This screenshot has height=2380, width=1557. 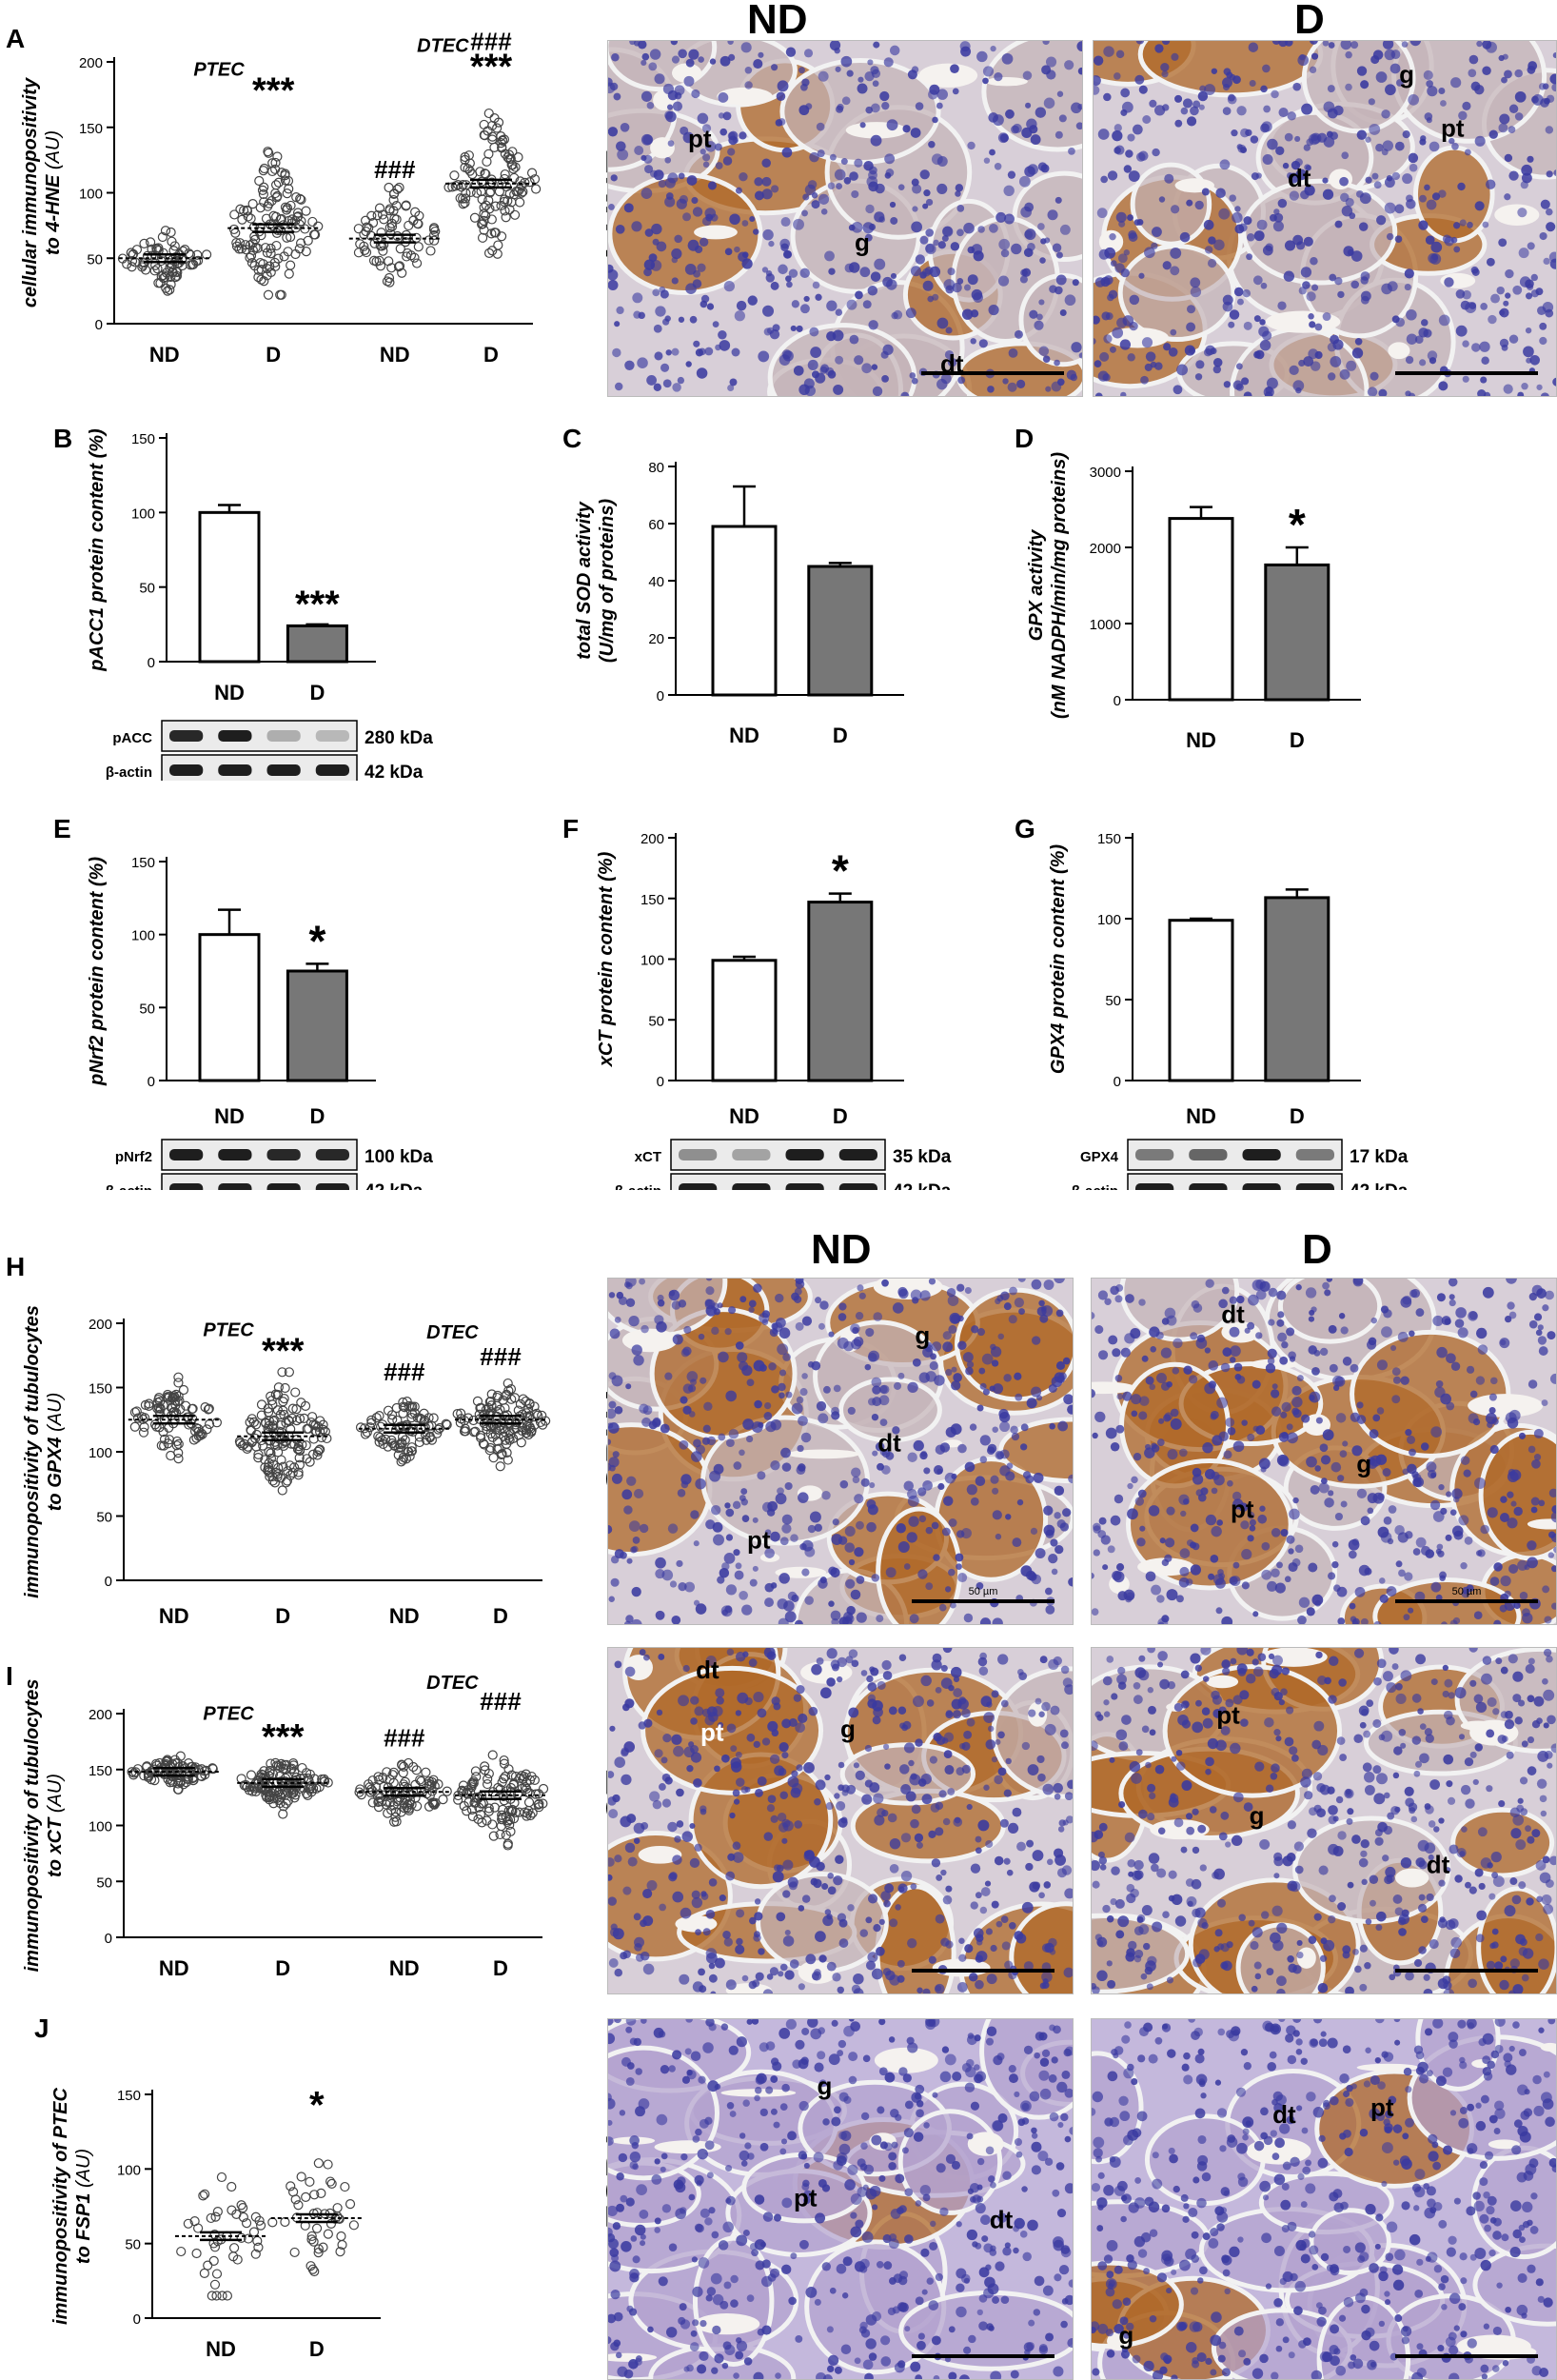 What do you see at coordinates (571, 828) in the screenshot?
I see `panel-letter: F` at bounding box center [571, 828].